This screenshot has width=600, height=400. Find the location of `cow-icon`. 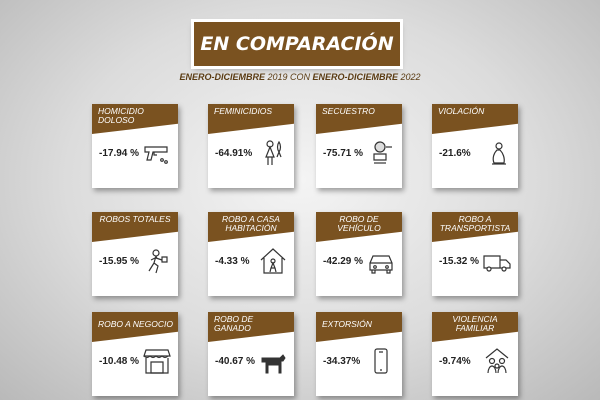

cow-icon is located at coordinates (273, 361).